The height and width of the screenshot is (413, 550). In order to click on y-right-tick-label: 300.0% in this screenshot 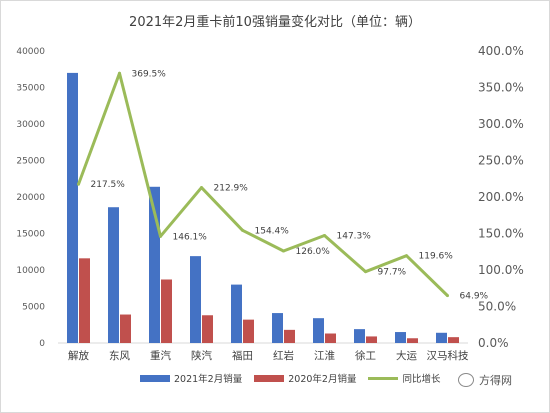, I will do `click(501, 124)`.